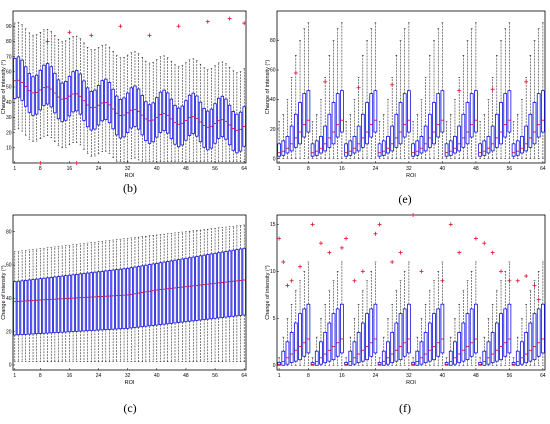  What do you see at coordinates (9, 133) in the screenshot?
I see `y-tick-label: 20` at bounding box center [9, 133].